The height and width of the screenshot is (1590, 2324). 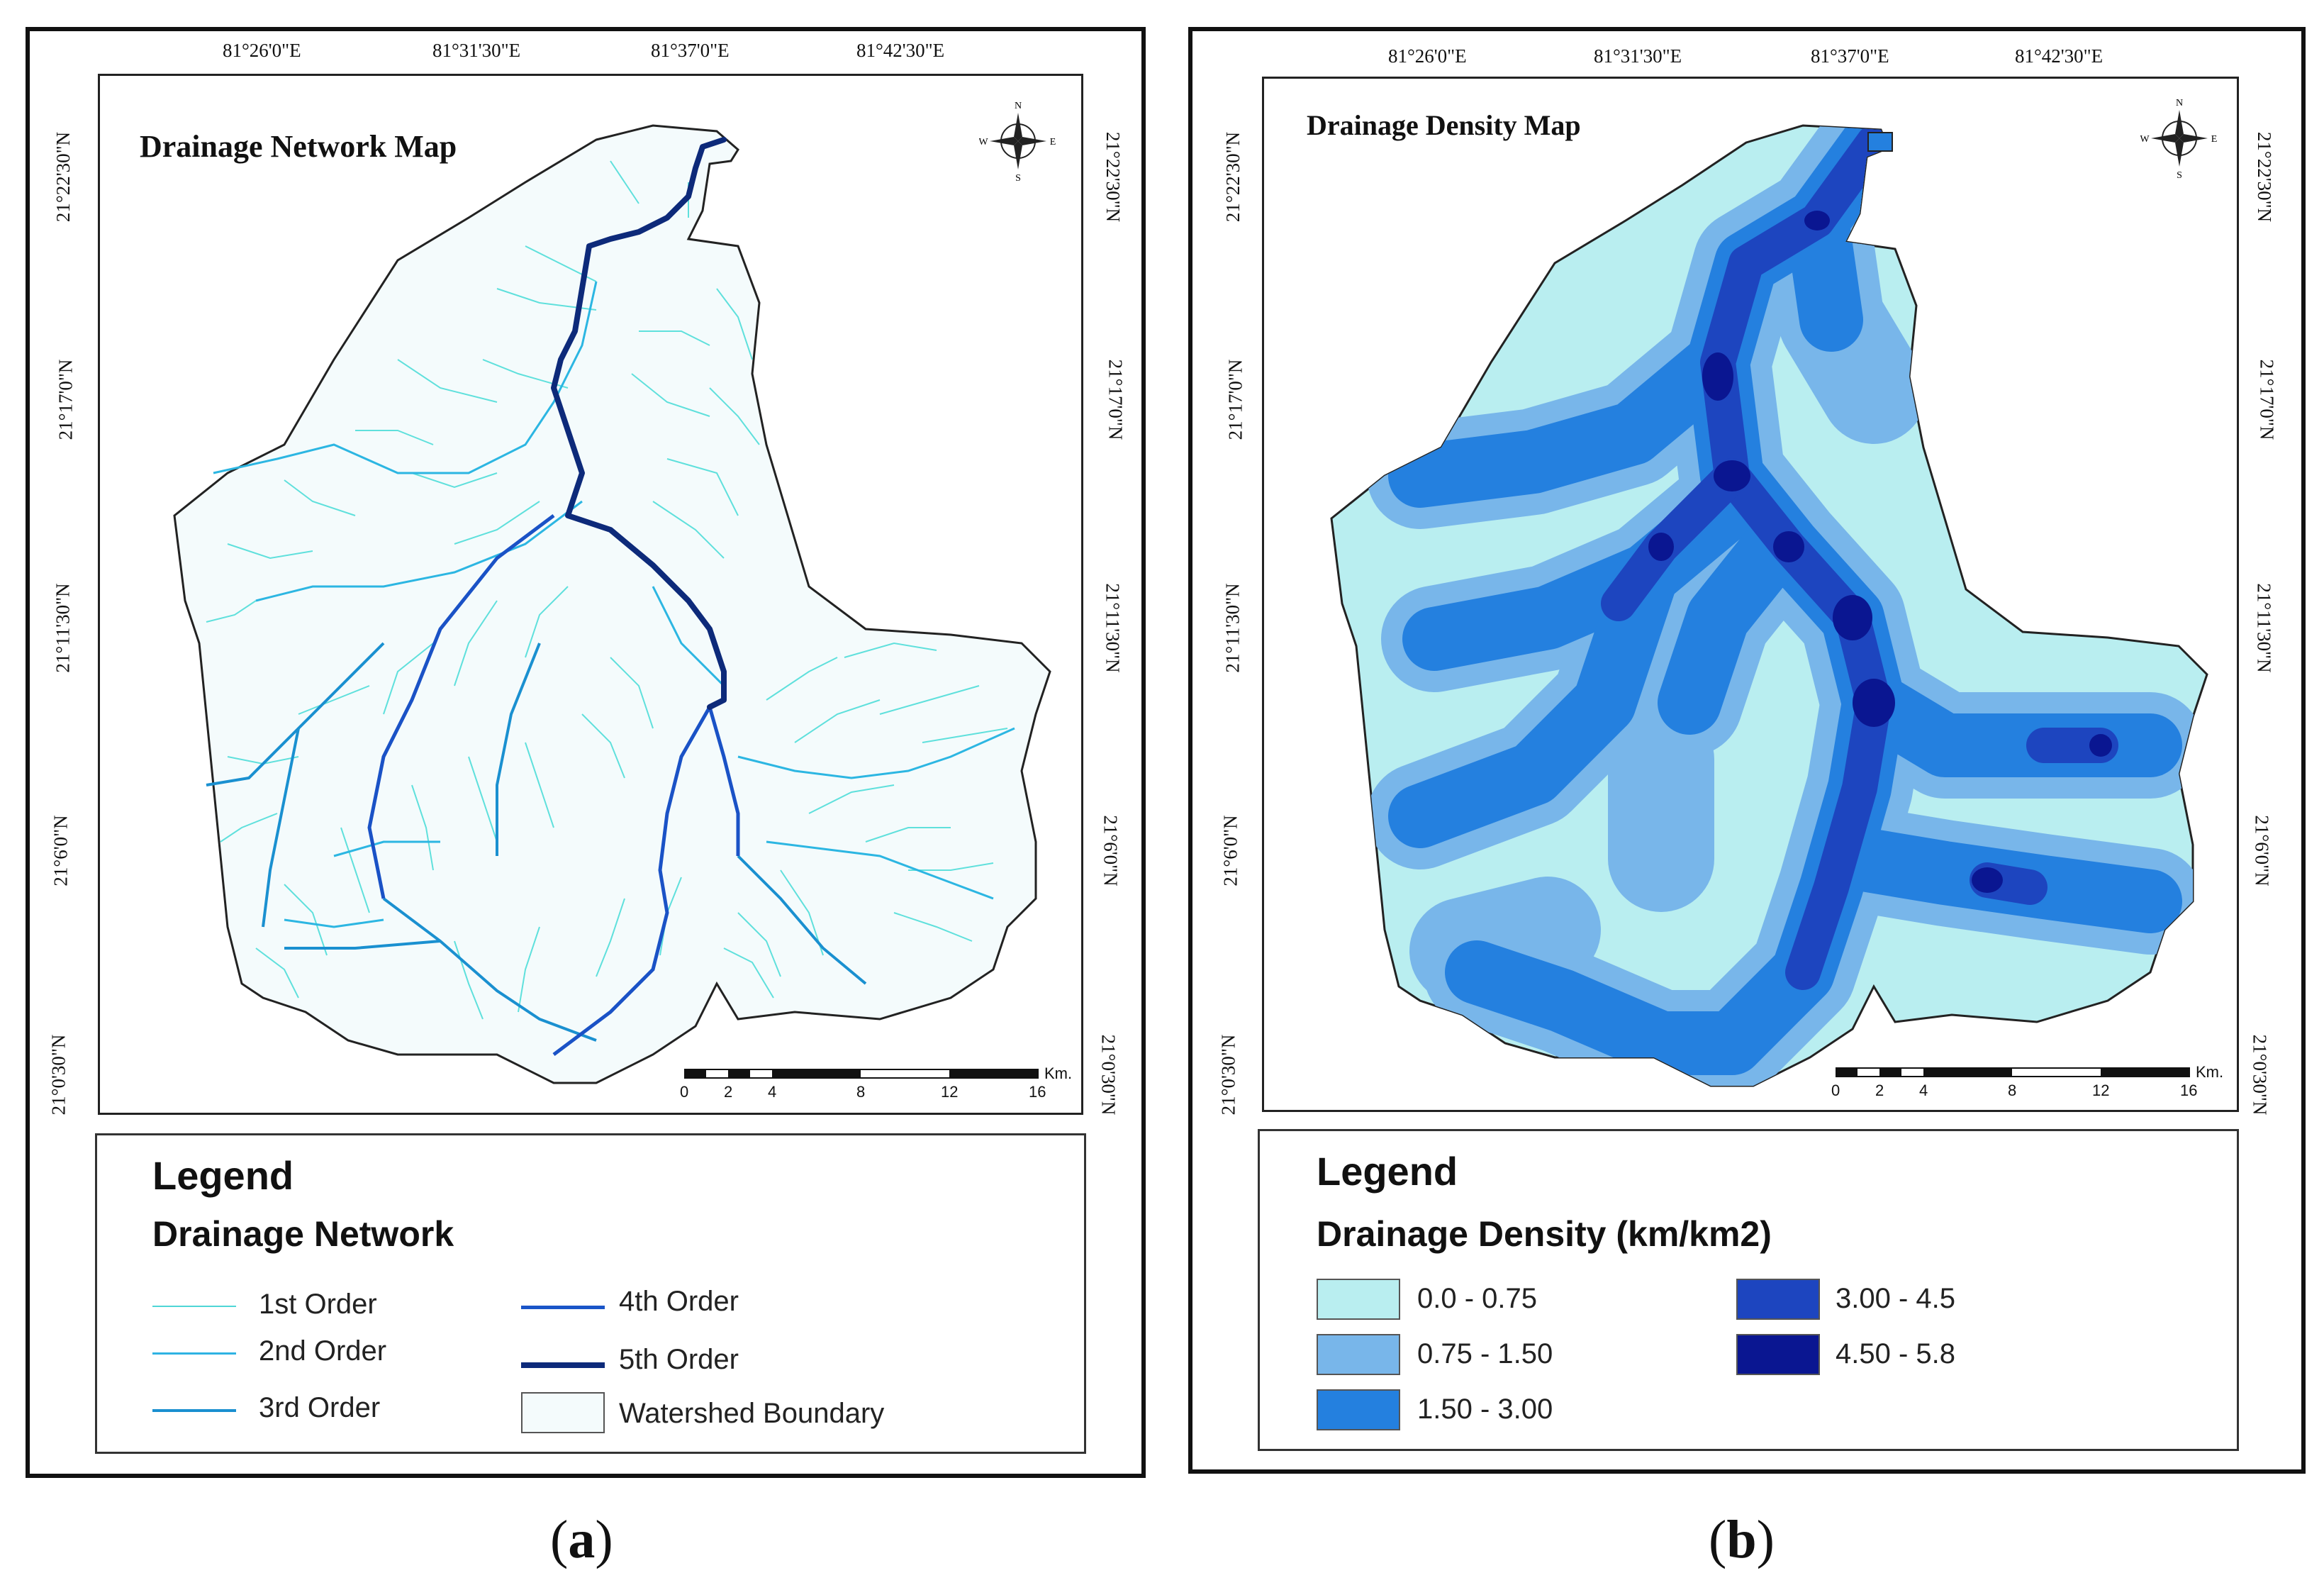 What do you see at coordinates (194, 1353) in the screenshot?
I see `legend-line-2nd-order` at bounding box center [194, 1353].